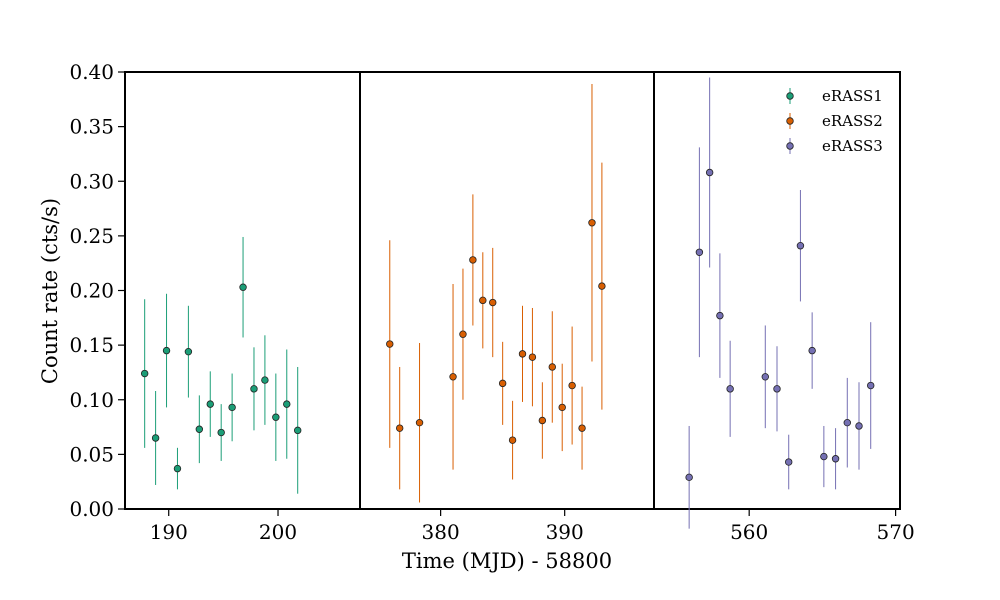  What do you see at coordinates (507, 561) in the screenshot?
I see `x-axis-label: Time (MJD) - 58800` at bounding box center [507, 561].